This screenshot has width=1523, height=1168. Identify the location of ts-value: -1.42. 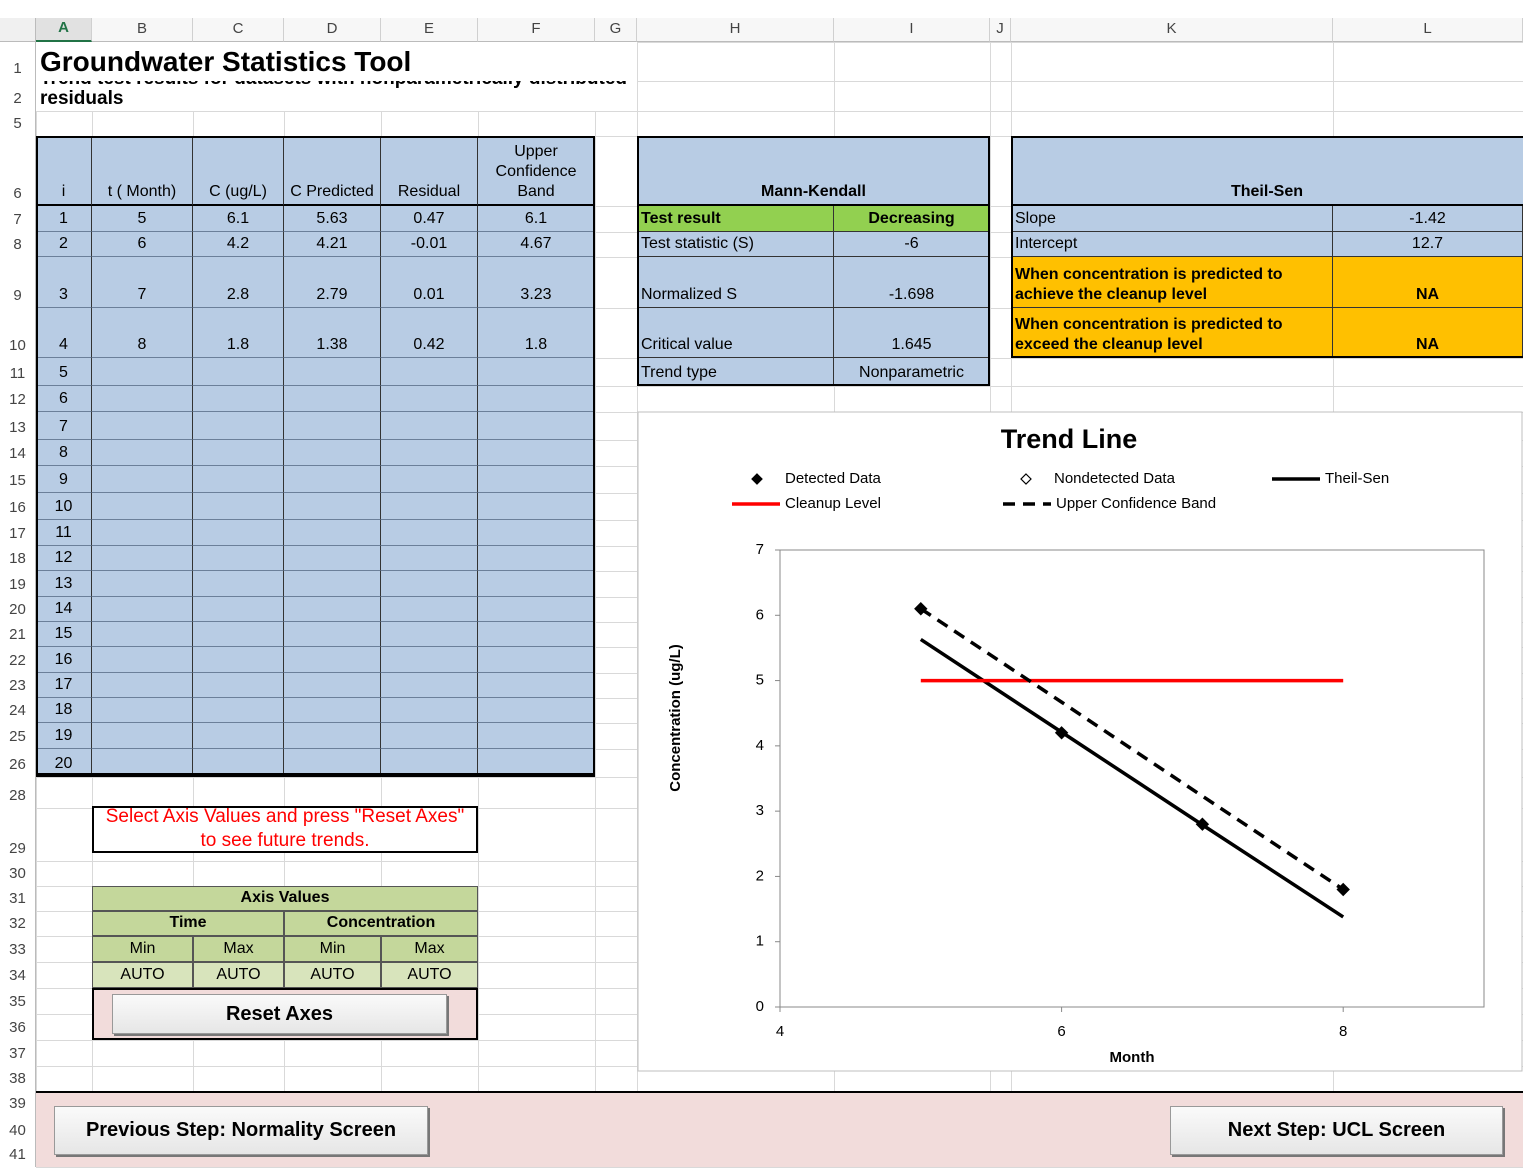
(1428, 219).